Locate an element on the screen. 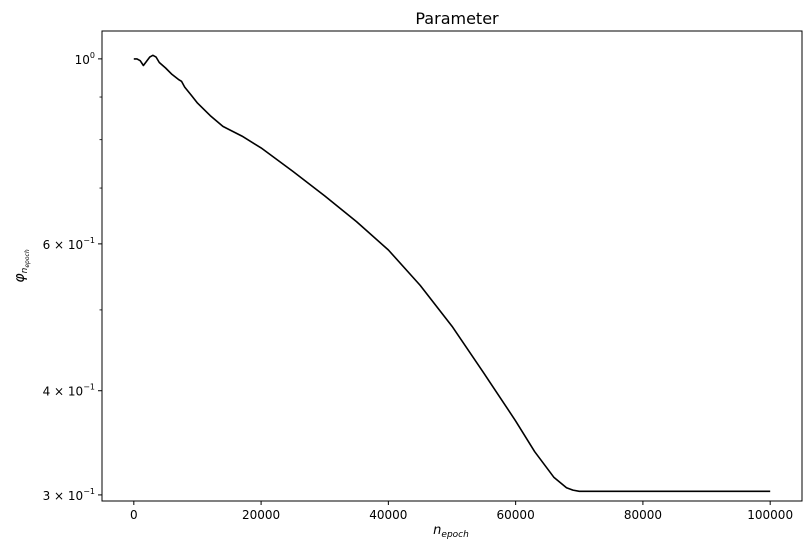 Image resolution: width=809 pixels, height=549 pixels. x-tick-label: 40000 is located at coordinates (388, 515).